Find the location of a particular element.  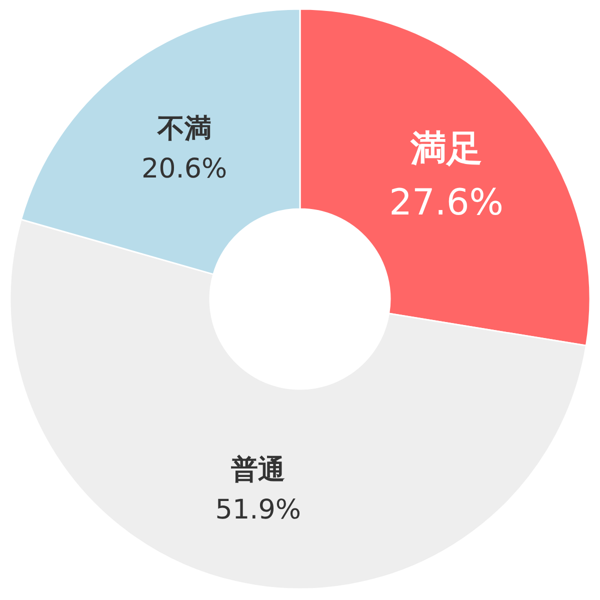

slice-label: 普通 is located at coordinates (258, 470).